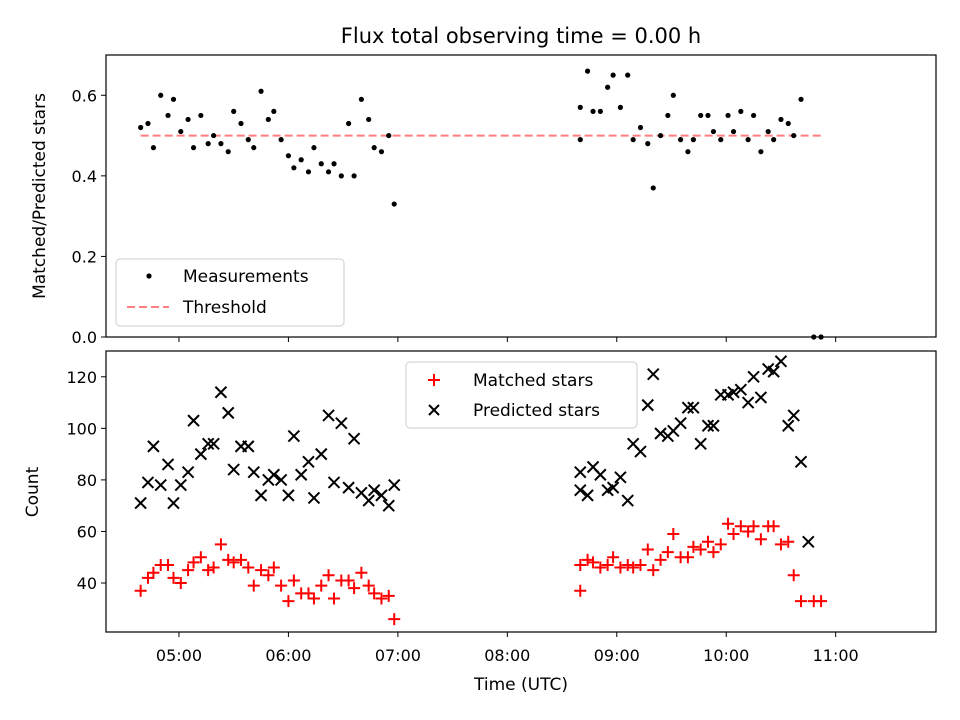 The height and width of the screenshot is (720, 960). What do you see at coordinates (81, 377) in the screenshot?
I see `y-tick-label: 120` at bounding box center [81, 377].